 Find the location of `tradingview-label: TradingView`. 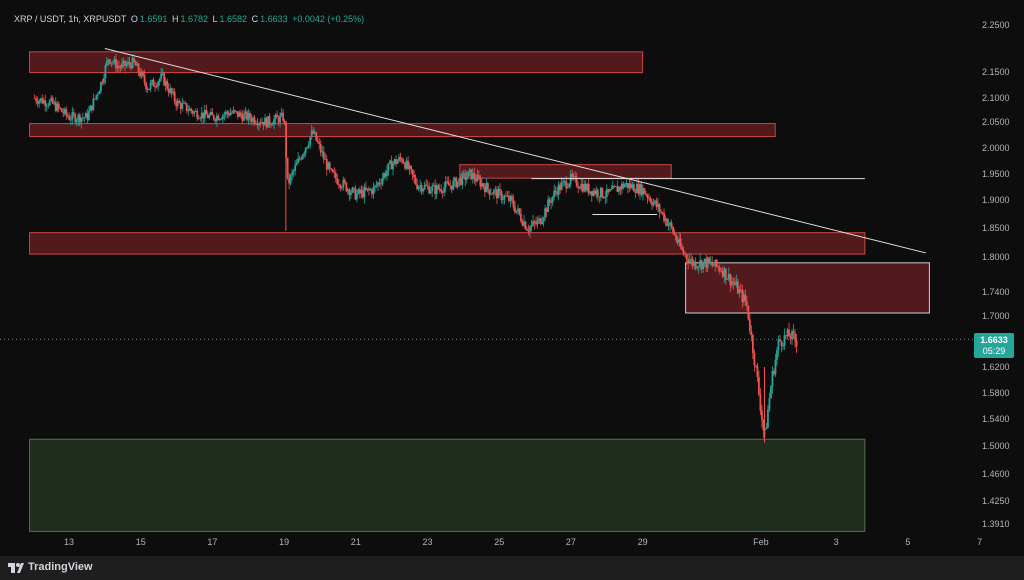

tradingview-label: TradingView is located at coordinates (60, 567).